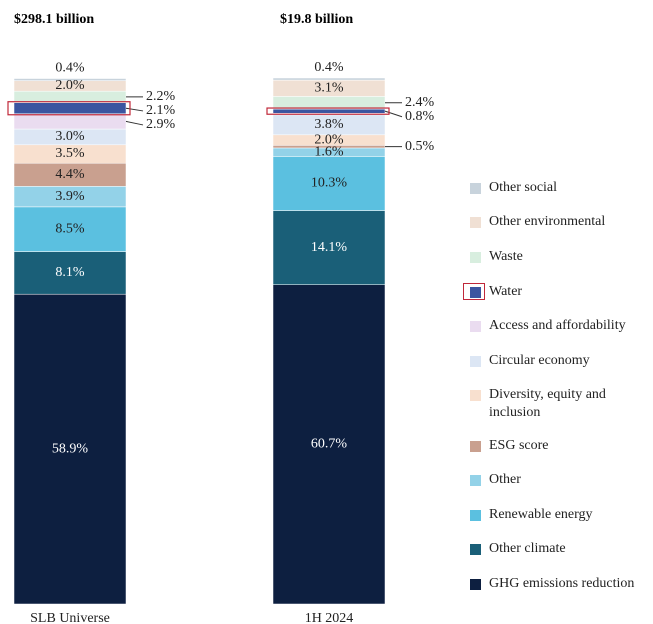 Image resolution: width=653 pixels, height=624 pixels. I want to click on legend-highlight, so click(474, 291).